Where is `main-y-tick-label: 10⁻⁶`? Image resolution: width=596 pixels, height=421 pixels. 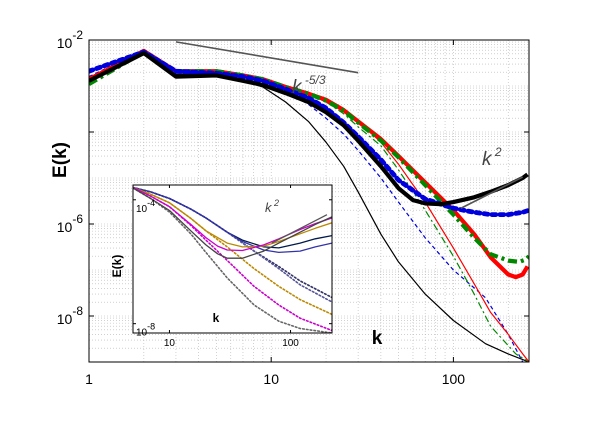 main-y-tick-label: 10⁻⁶ is located at coordinates (70, 223).